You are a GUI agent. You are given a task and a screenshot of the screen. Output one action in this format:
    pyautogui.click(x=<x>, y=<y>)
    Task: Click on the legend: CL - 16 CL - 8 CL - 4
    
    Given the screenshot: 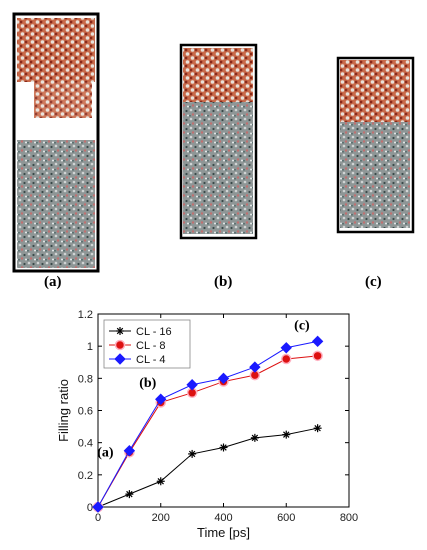 What is the action you would take?
    pyautogui.click(x=147, y=344)
    